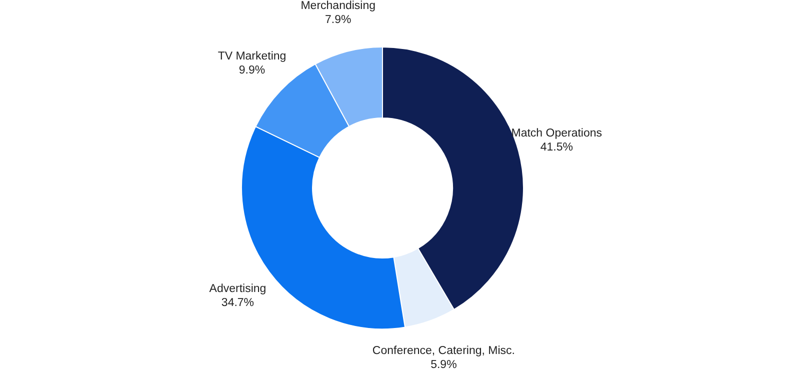 This screenshot has width=800, height=375. I want to click on slice-label: TV Marketing, so click(252, 56).